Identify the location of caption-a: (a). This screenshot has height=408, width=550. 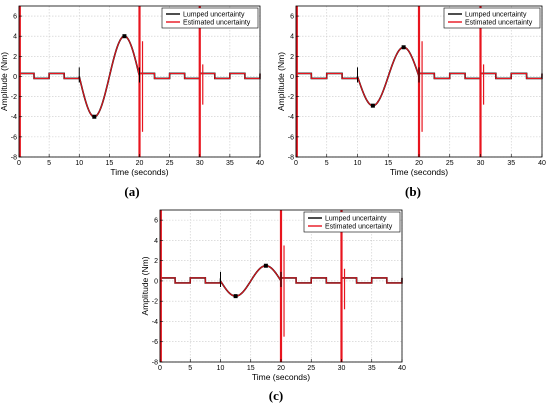
(132, 191).